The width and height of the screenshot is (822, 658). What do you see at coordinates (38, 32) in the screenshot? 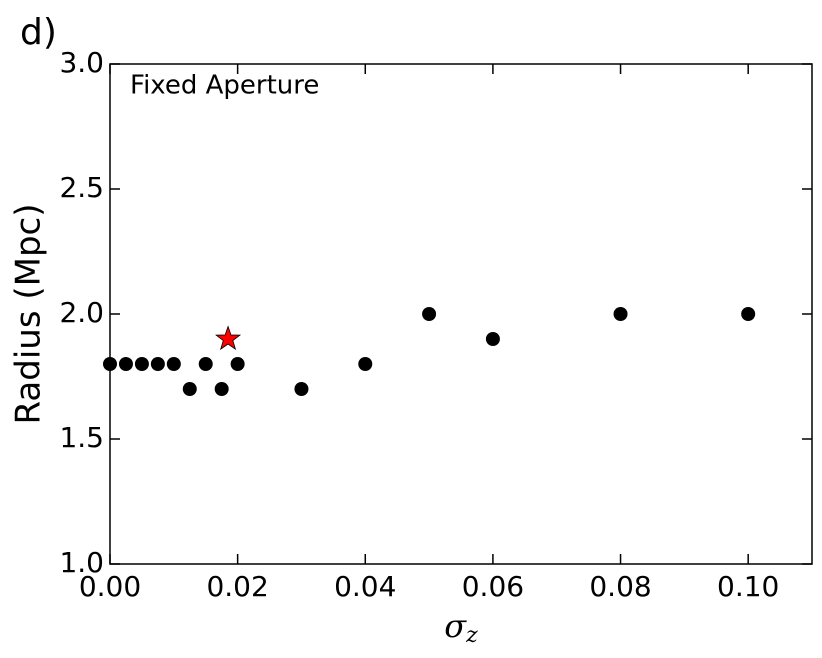
I see `panel-label: d)` at bounding box center [38, 32].